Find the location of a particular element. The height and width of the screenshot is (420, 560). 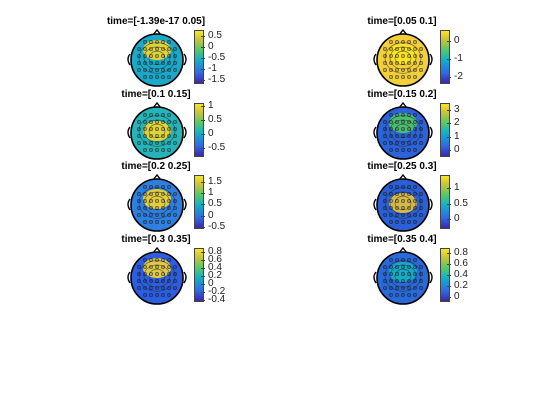

colorbar-tick-label: 0.2 is located at coordinates (215, 275).